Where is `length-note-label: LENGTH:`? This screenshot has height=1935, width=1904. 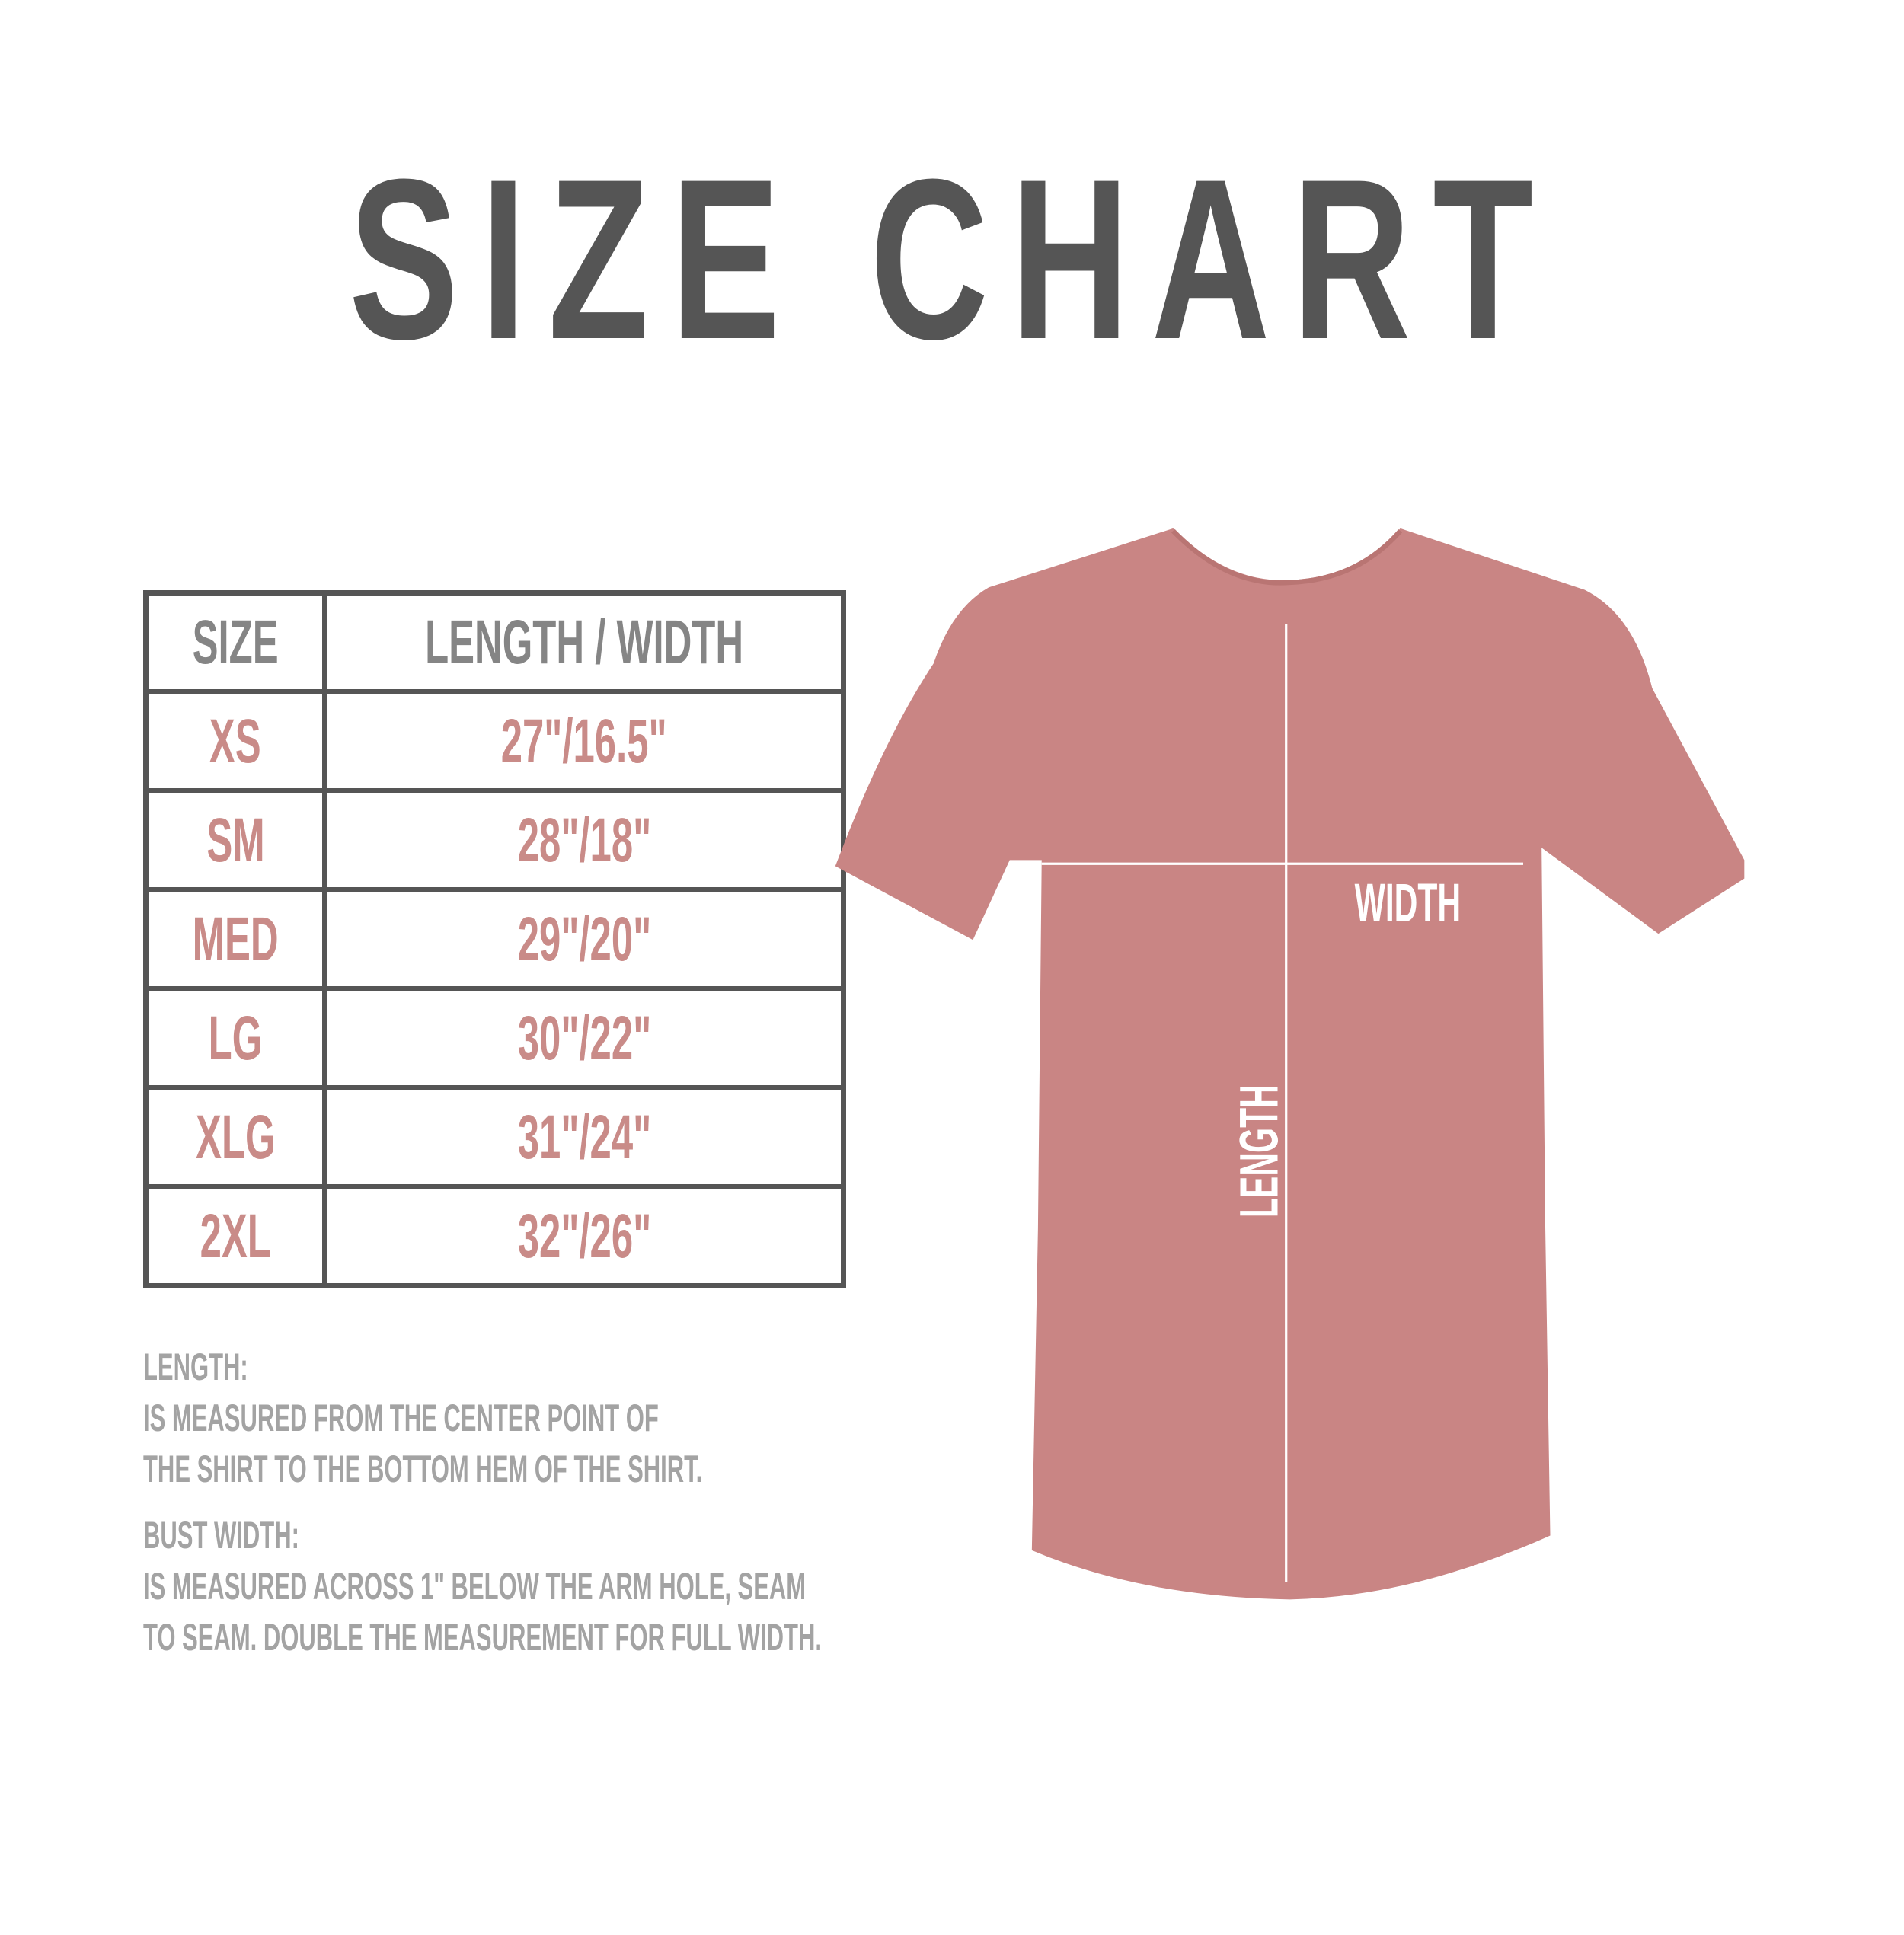
length-note-label: LENGTH: is located at coordinates (195, 1367).